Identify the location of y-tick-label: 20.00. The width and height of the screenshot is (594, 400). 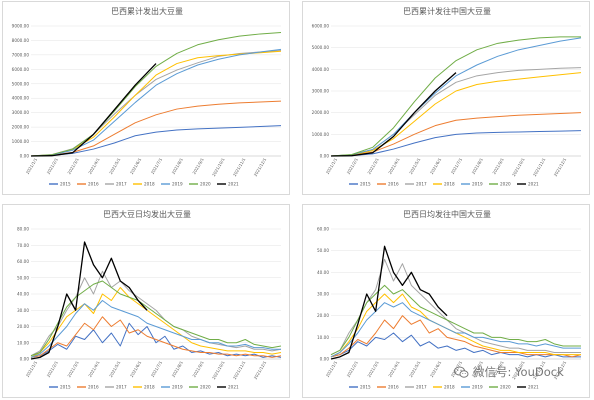
(23, 326).